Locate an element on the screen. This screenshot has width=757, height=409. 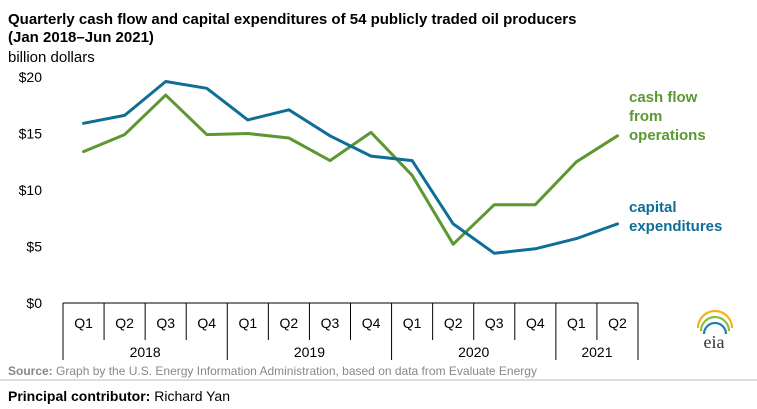
series-label: capital expenditures is located at coordinates (675, 217).